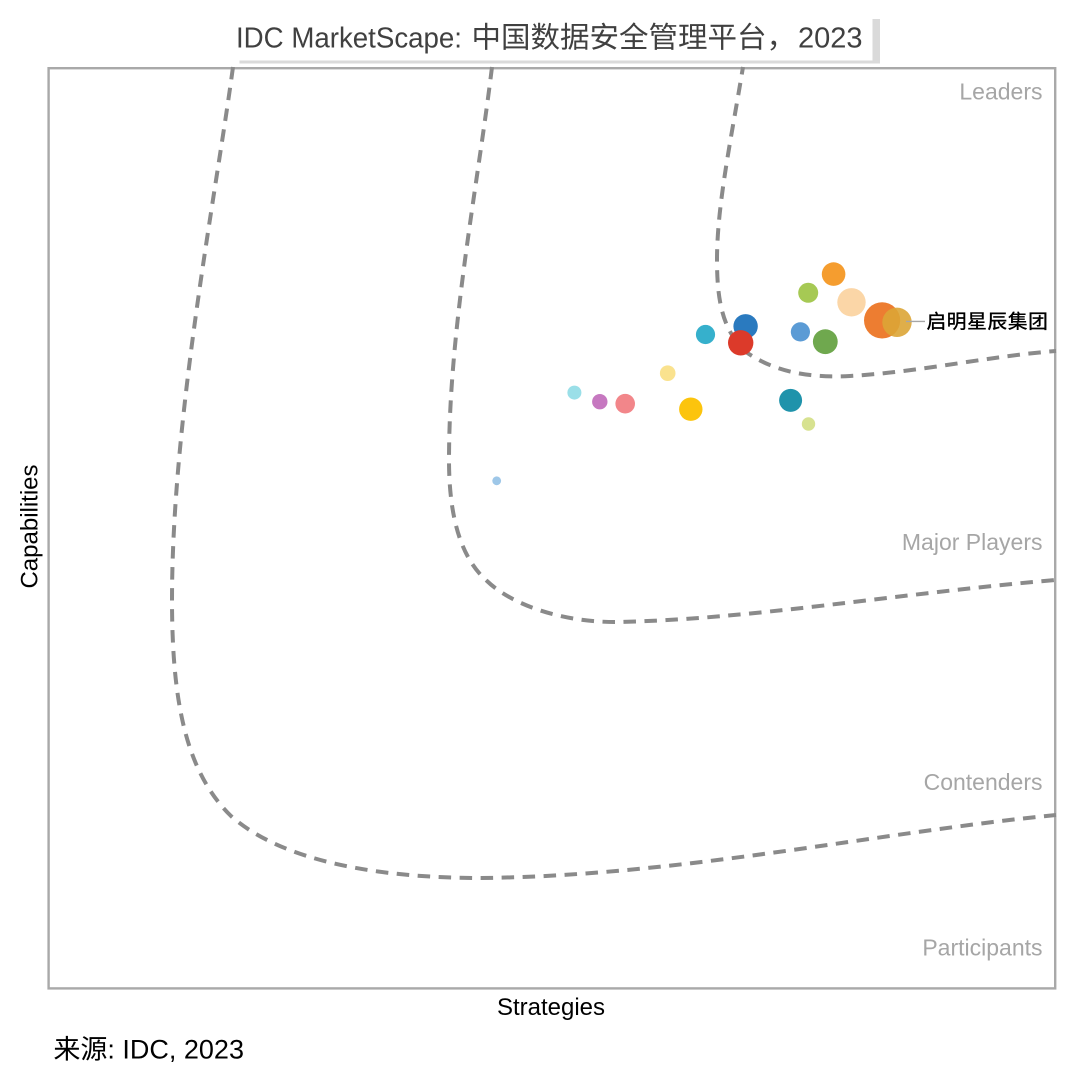 The image size is (1080, 1073). Describe the element at coordinates (349, 39) in the screenshot. I see `svg-text: IDC MarketScape:` at that location.